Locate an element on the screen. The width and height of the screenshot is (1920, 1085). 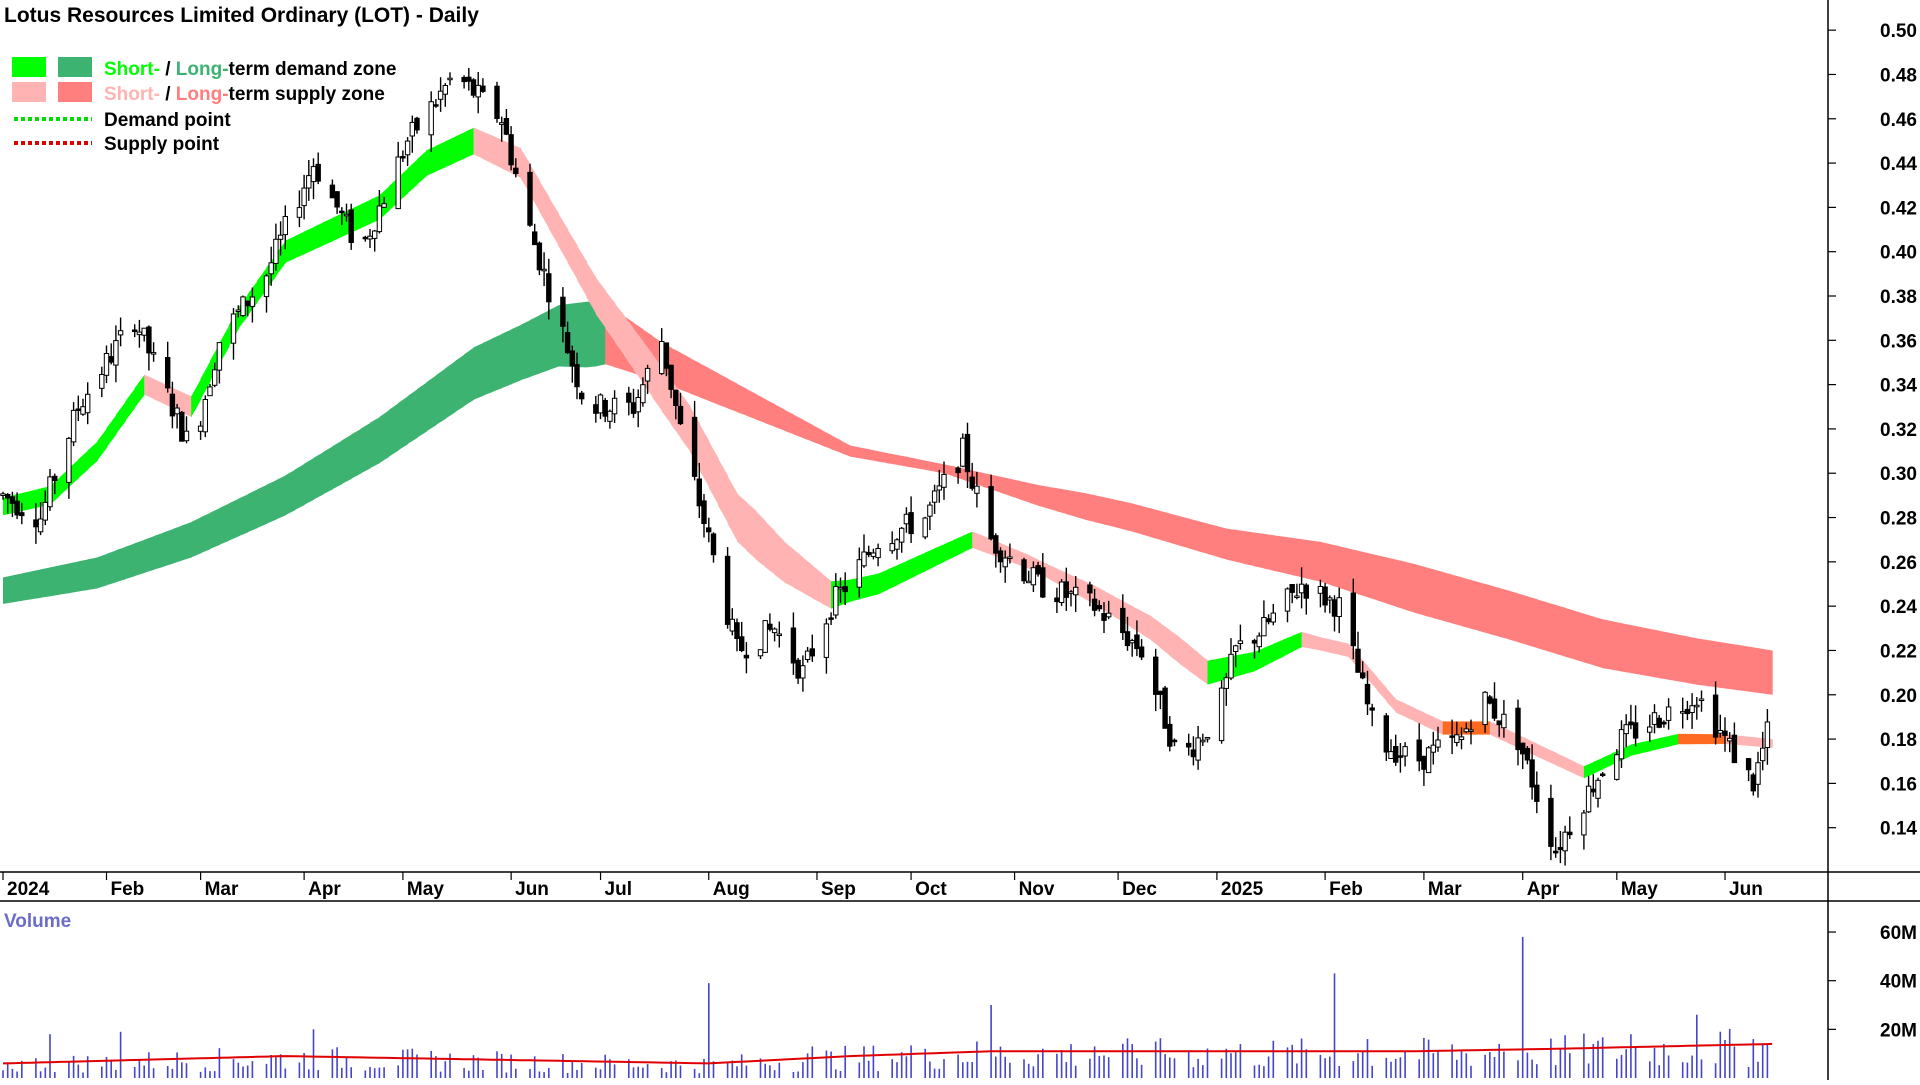
time-tick-label: 2024 is located at coordinates (28, 889).